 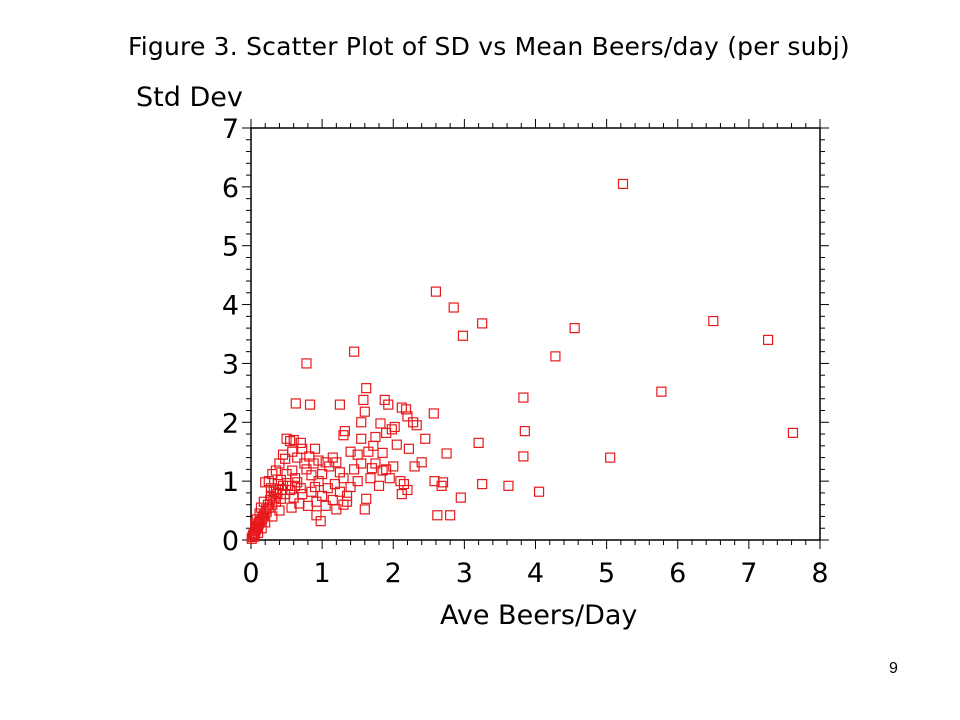 What do you see at coordinates (606, 573) in the screenshot?
I see `x-tick-label: 5` at bounding box center [606, 573].